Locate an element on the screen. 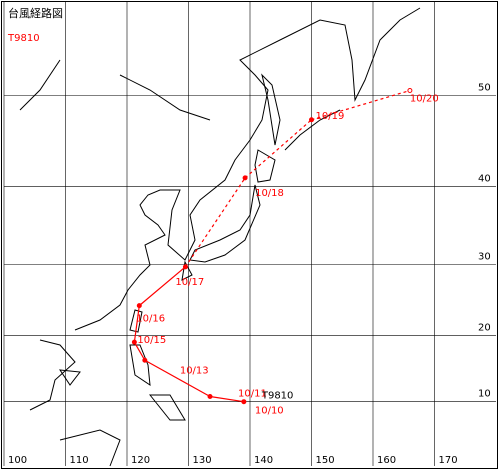  date-label: 10/18 is located at coordinates (269, 193).